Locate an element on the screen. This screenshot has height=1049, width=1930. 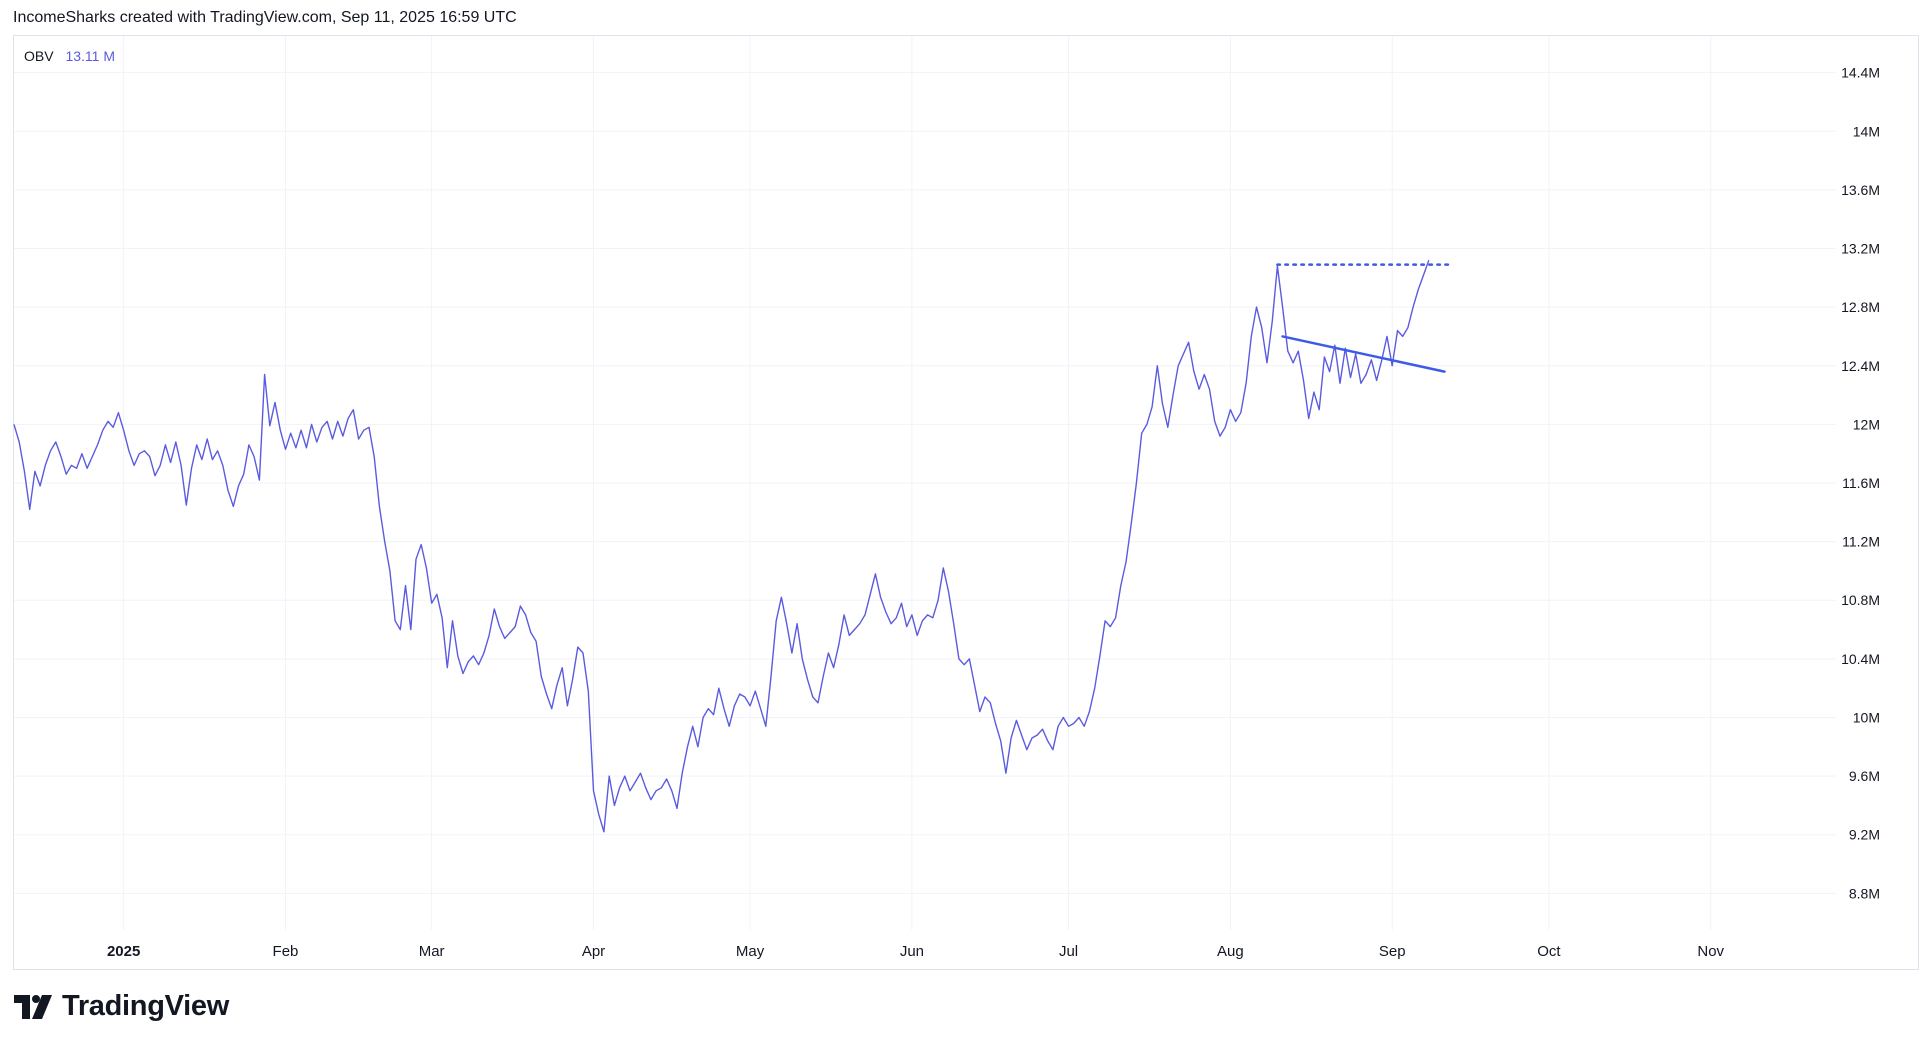
x-tick-label: 2025 is located at coordinates (123, 951).